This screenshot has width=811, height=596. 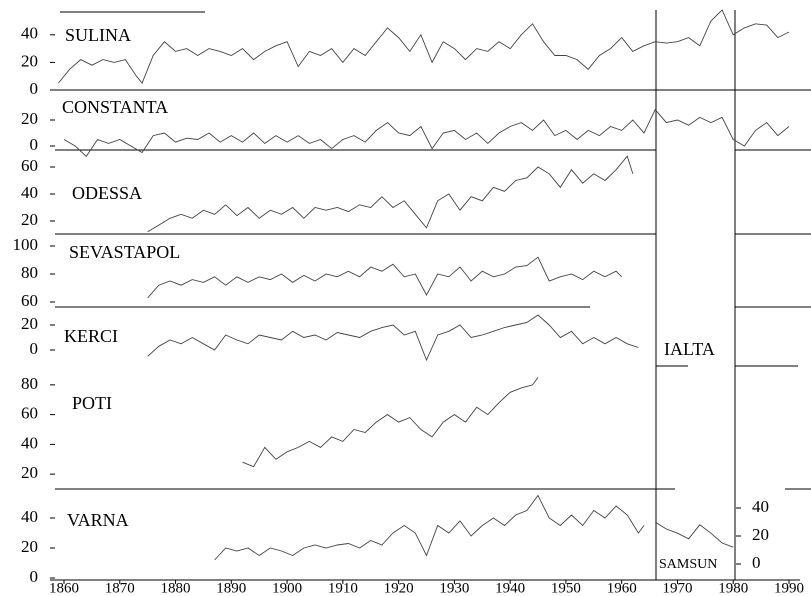 What do you see at coordinates (789, 588) in the screenshot?
I see `x-tick-label: 1990` at bounding box center [789, 588].